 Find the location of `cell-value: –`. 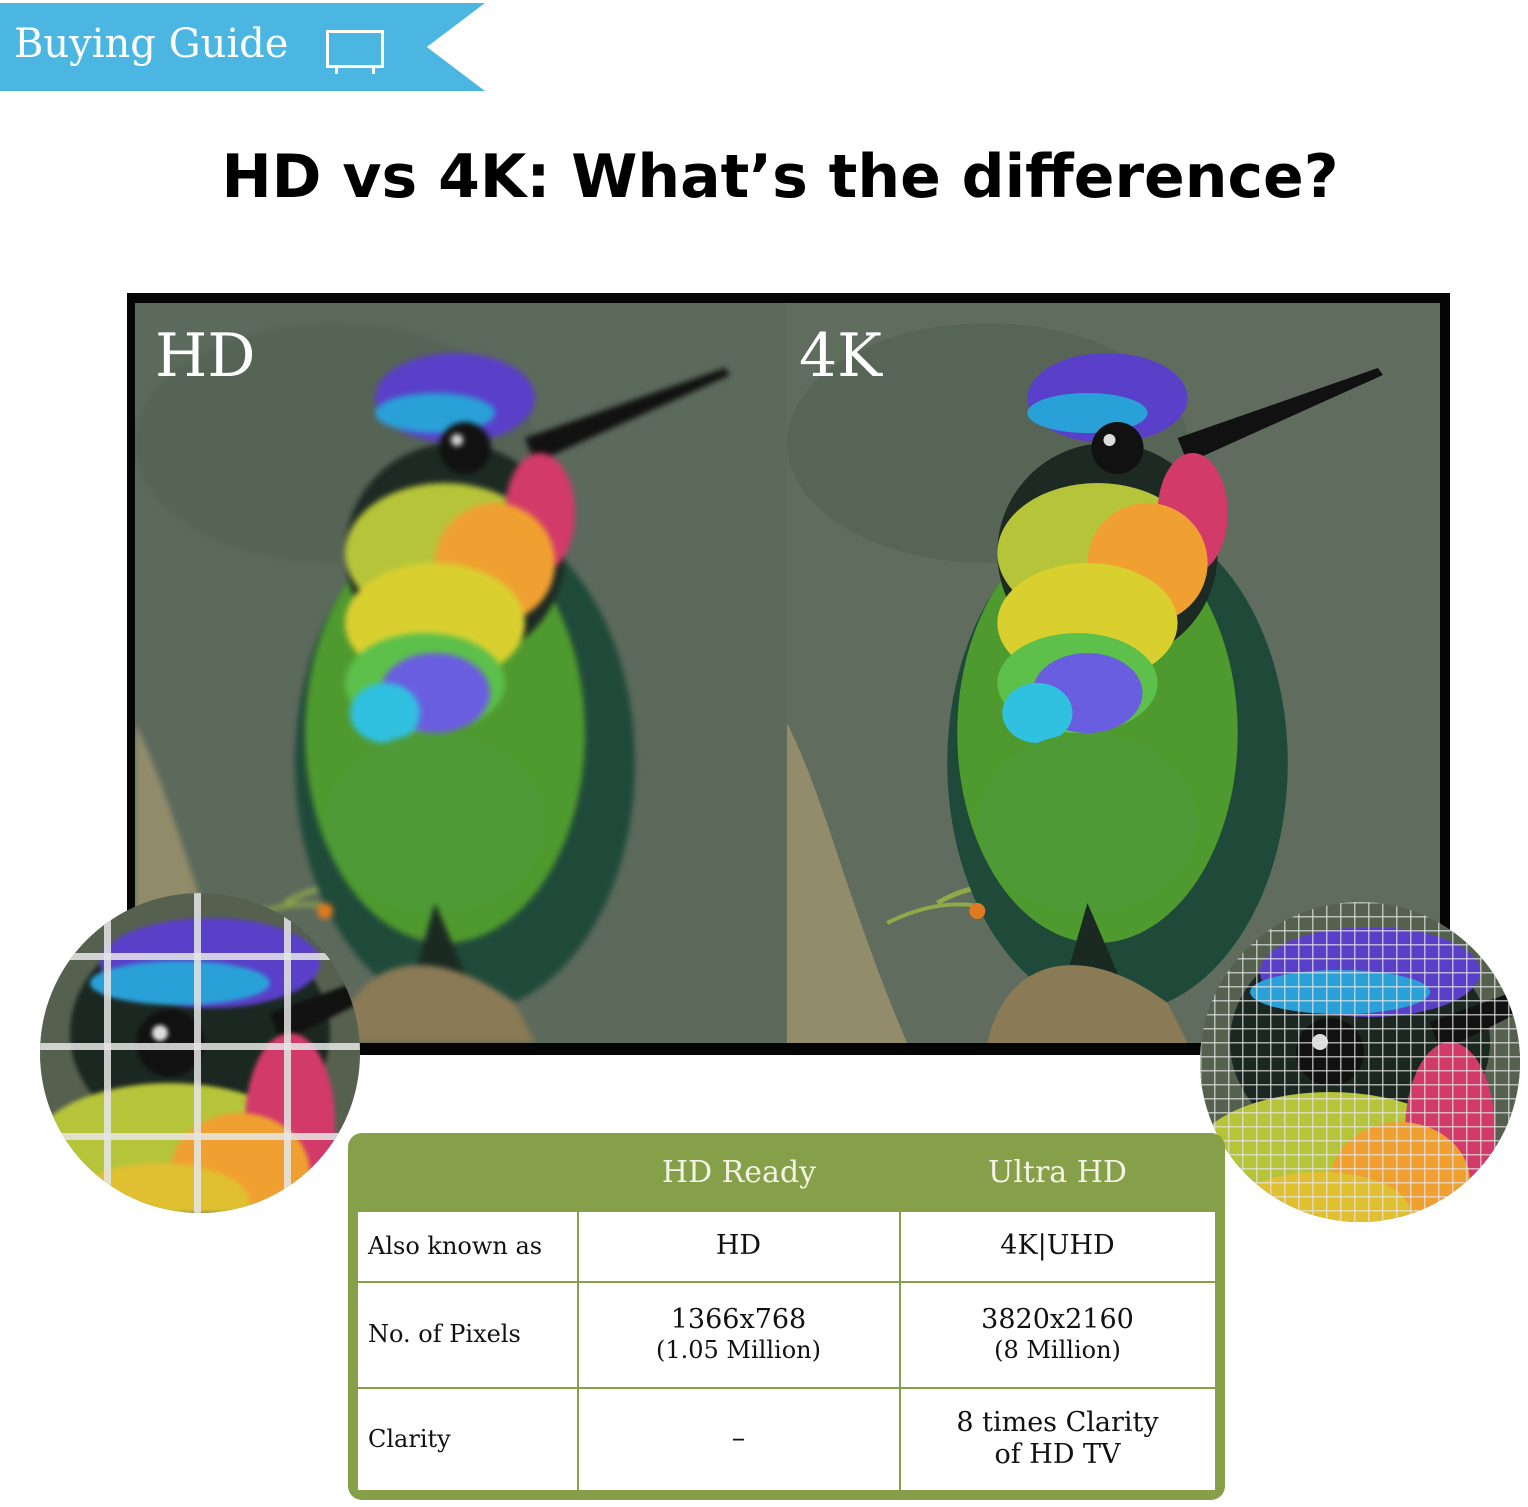

cell-value: – is located at coordinates (738, 1438).